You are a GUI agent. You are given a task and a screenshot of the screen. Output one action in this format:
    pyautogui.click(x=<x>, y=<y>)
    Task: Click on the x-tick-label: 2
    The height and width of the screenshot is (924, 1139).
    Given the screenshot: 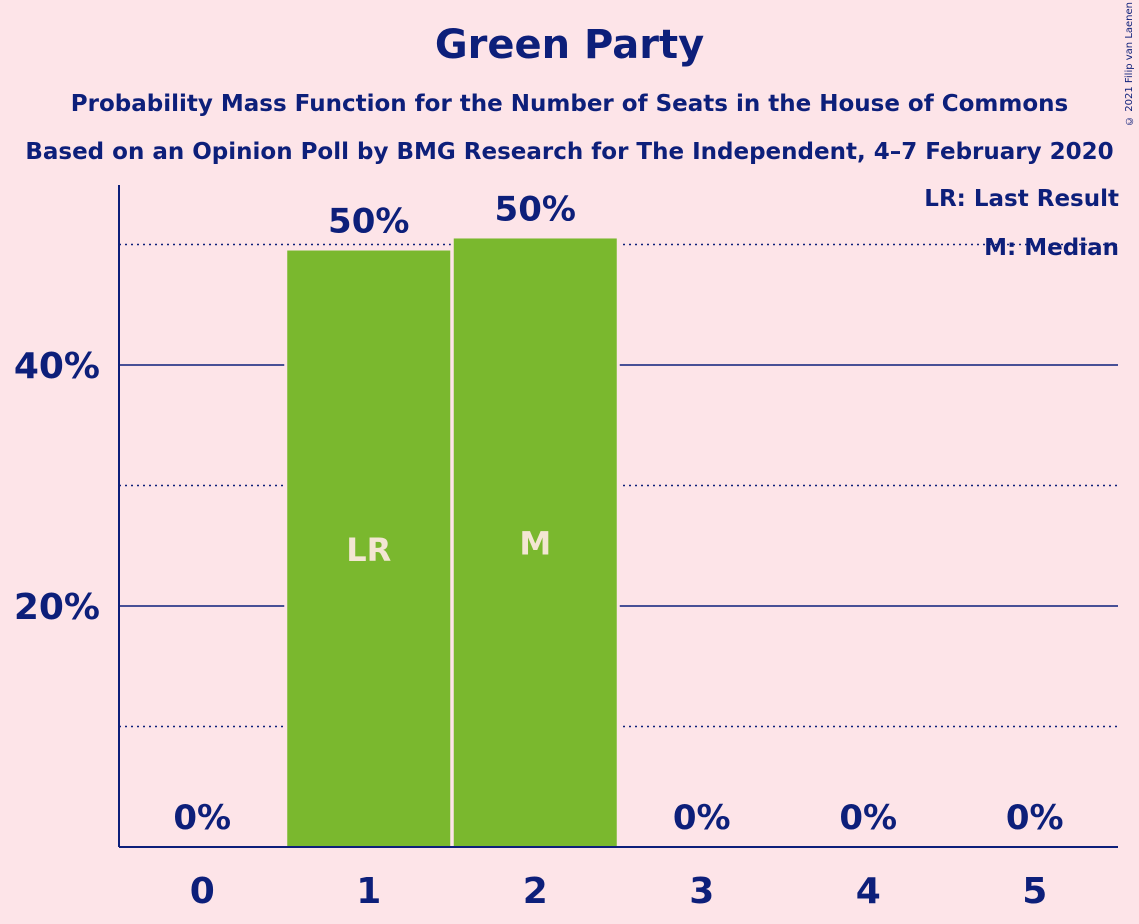 What is the action you would take?
    pyautogui.click(x=535, y=891)
    